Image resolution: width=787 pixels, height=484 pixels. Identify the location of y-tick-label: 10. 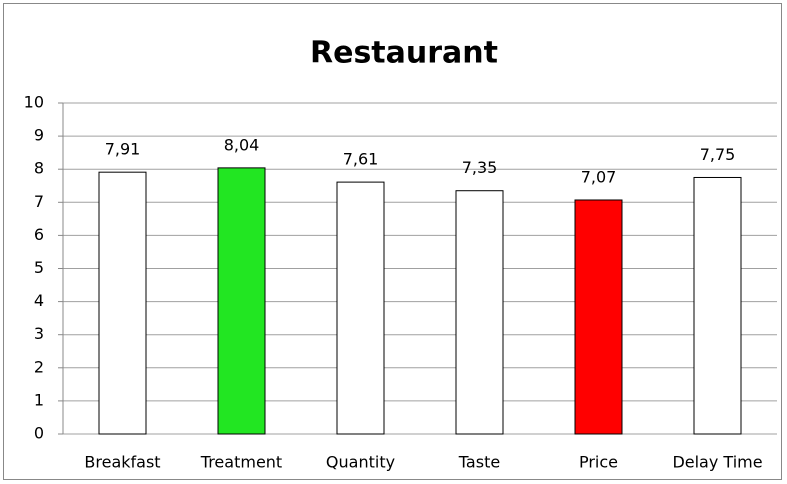
(34, 102).